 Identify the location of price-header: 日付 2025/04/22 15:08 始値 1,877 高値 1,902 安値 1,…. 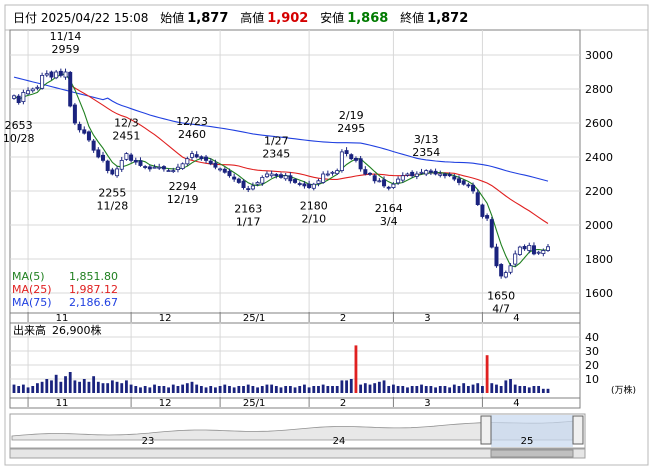
(240, 18).